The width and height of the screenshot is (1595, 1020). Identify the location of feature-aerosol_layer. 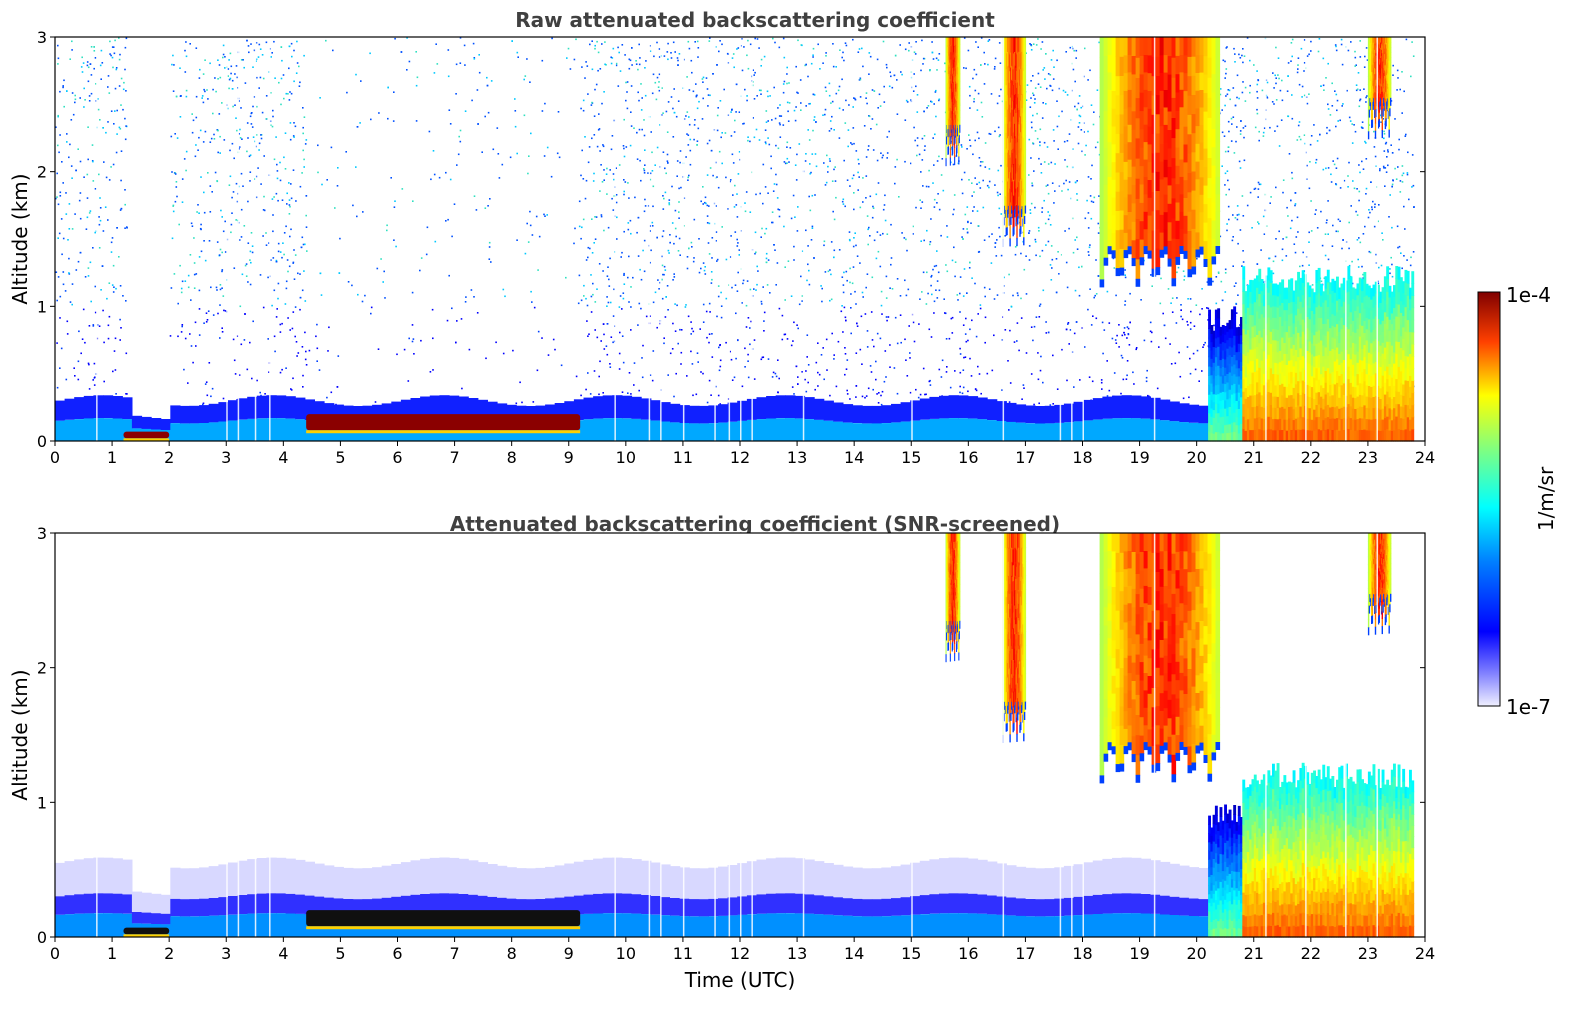
(632, 897).